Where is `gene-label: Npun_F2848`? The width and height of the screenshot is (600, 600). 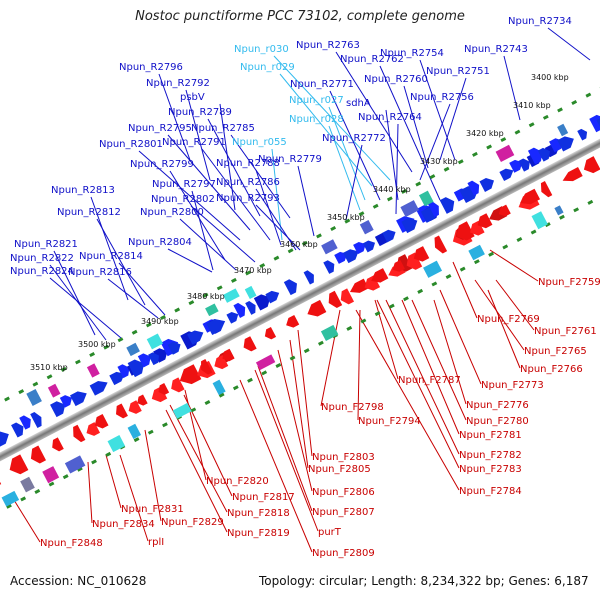 gene-label: Npun_F2848 is located at coordinates (71, 543).